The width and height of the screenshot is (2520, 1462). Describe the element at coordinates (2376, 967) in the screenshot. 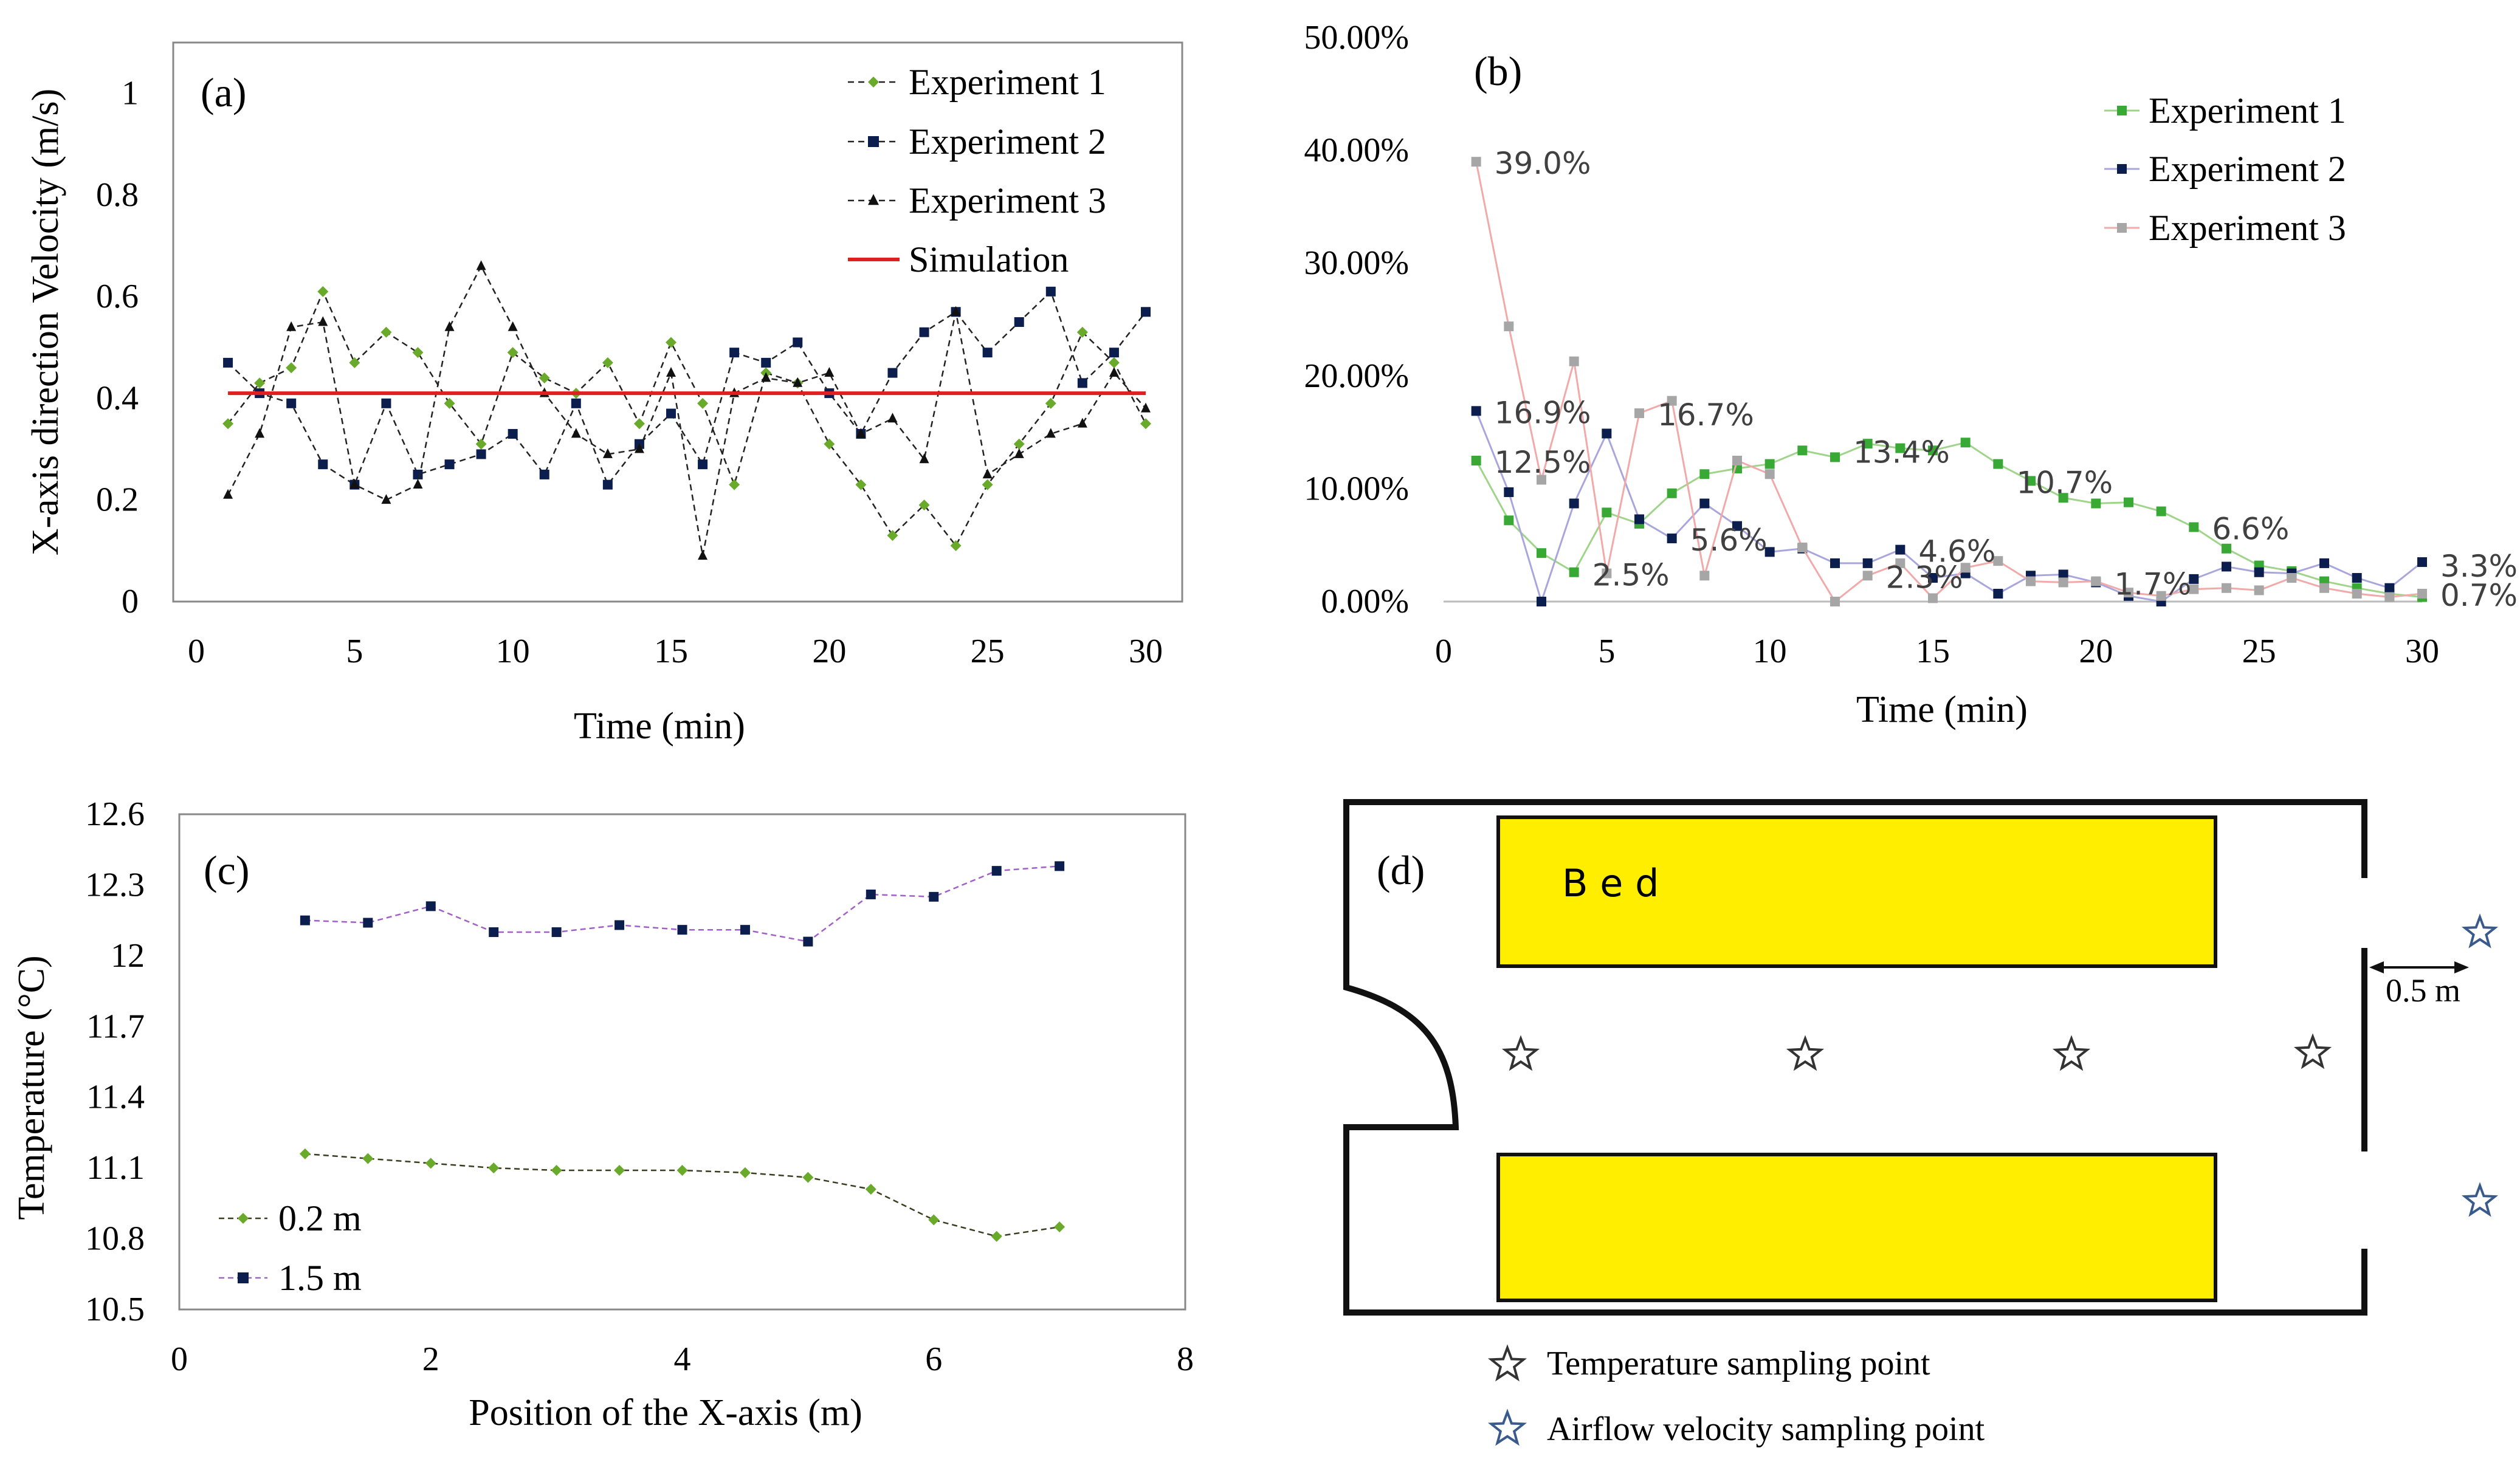

I see `arrow-left-icon` at that location.